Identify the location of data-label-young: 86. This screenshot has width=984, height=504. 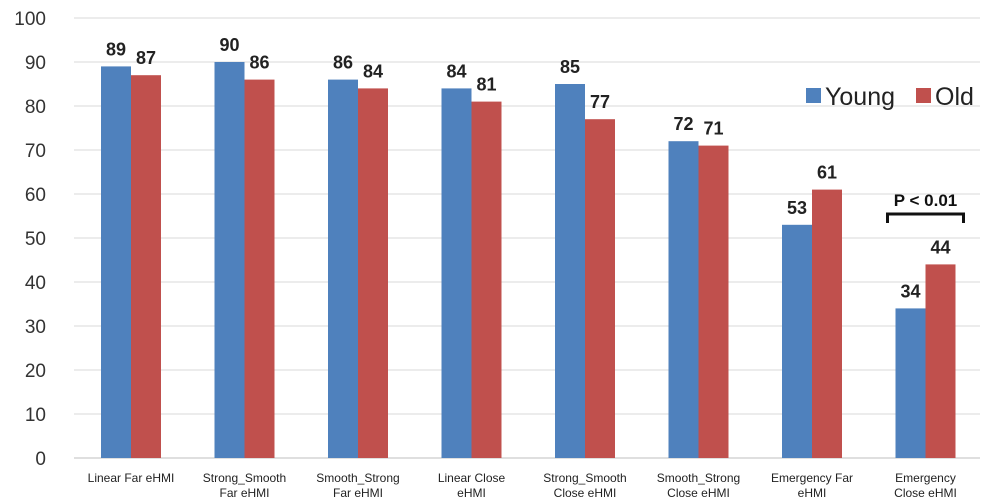
(343, 63).